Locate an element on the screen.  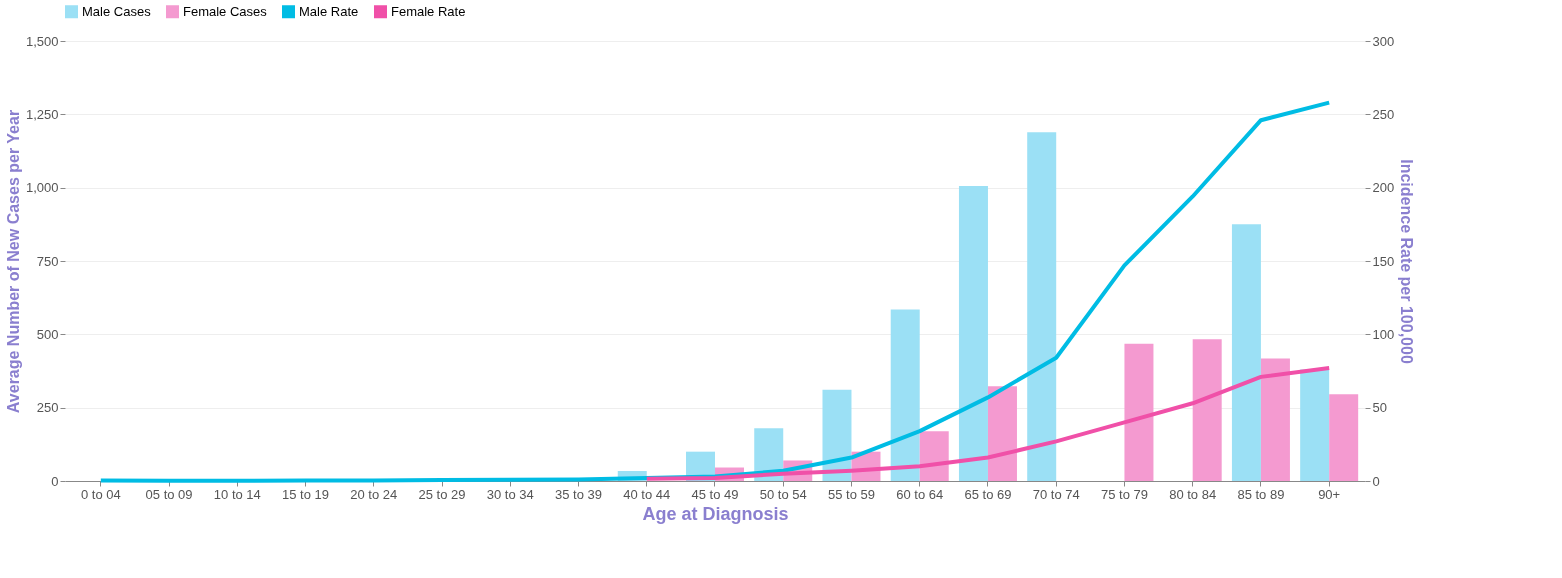
x-tick-label: 65 to 69 is located at coordinates (988, 494).